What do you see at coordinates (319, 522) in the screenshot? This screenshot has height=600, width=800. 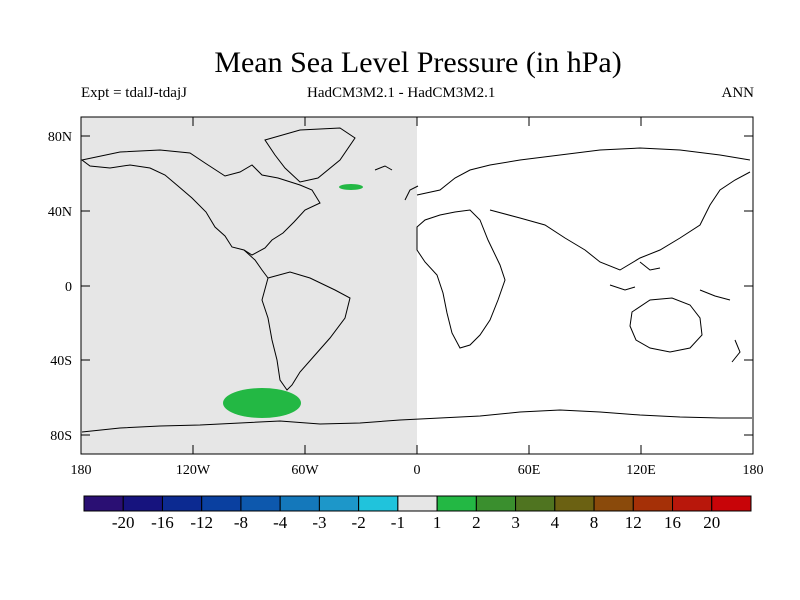 I see `colorbar-label: -3` at bounding box center [319, 522].